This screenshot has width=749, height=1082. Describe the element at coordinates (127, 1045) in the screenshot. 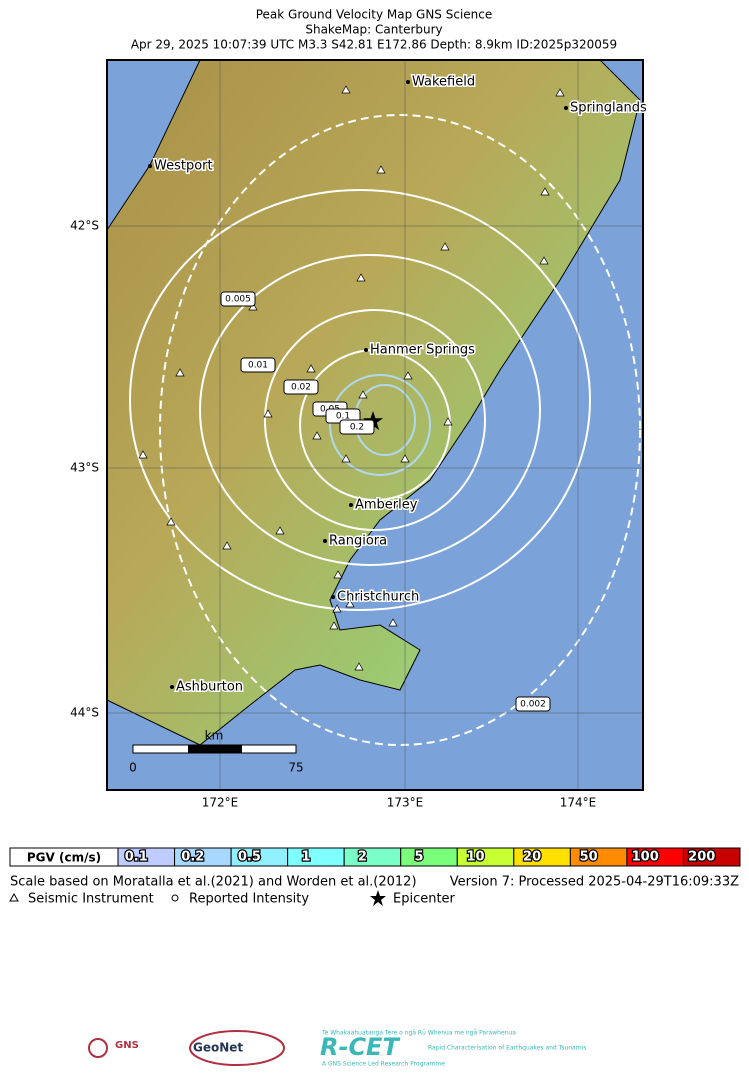

I see `gns-logo: GNS` at that location.